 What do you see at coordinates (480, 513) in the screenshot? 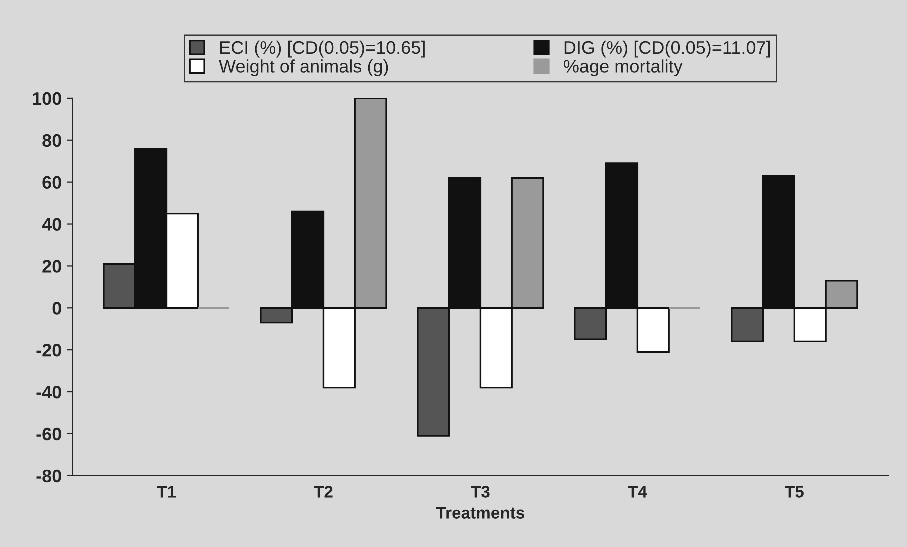
I see `x-axis-title: Treatments` at bounding box center [480, 513].